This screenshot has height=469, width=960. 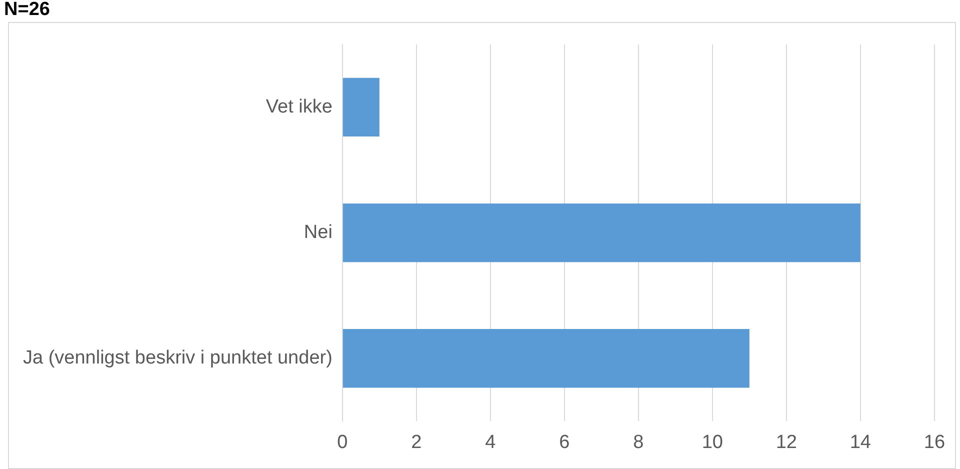 I want to click on y-tick-label: Nei, so click(x=318, y=233).